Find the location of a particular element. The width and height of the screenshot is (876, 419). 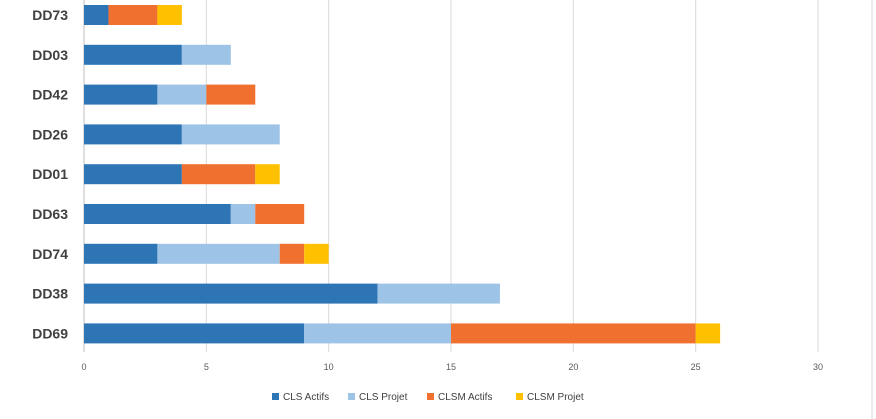

x-tick-label: 30 is located at coordinates (818, 367).